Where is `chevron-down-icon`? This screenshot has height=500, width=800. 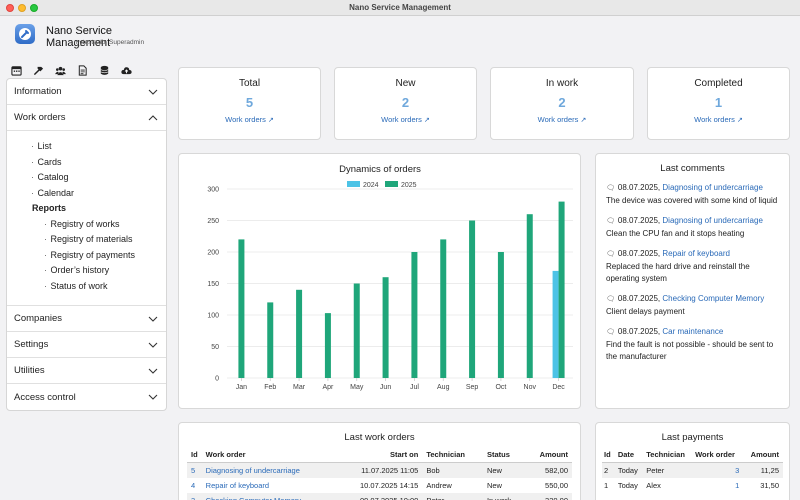 chevron-down-icon is located at coordinates (153, 92).